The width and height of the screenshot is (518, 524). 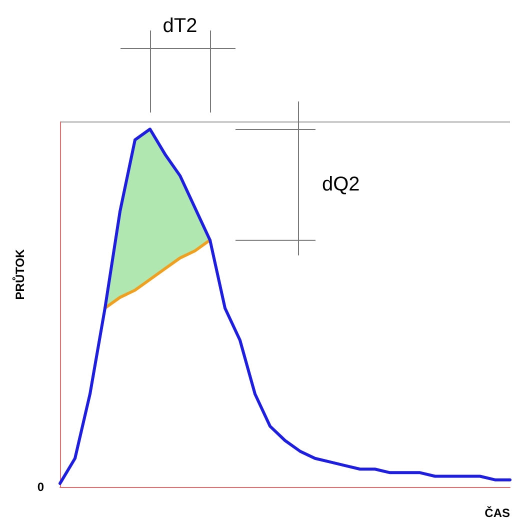 What do you see at coordinates (341, 185) in the screenshot?
I see `annotation: dQ2` at bounding box center [341, 185].